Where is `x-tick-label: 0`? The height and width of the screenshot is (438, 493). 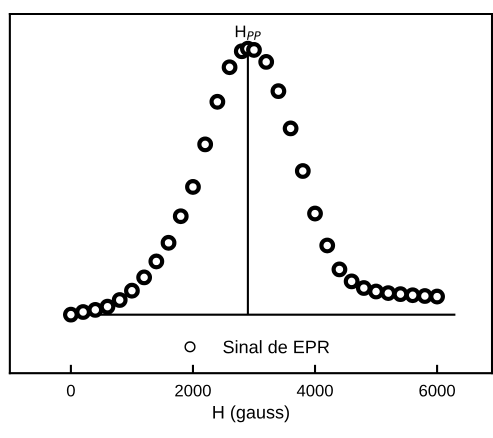 x-tick-label: 0 is located at coordinates (70, 390).